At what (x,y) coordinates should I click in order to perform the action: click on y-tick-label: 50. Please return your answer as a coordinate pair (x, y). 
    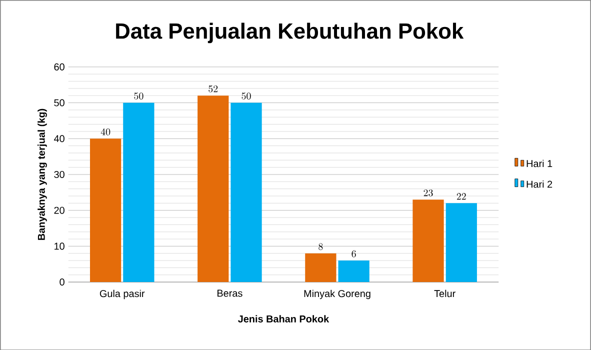
    Looking at the image, I should click on (59, 102).